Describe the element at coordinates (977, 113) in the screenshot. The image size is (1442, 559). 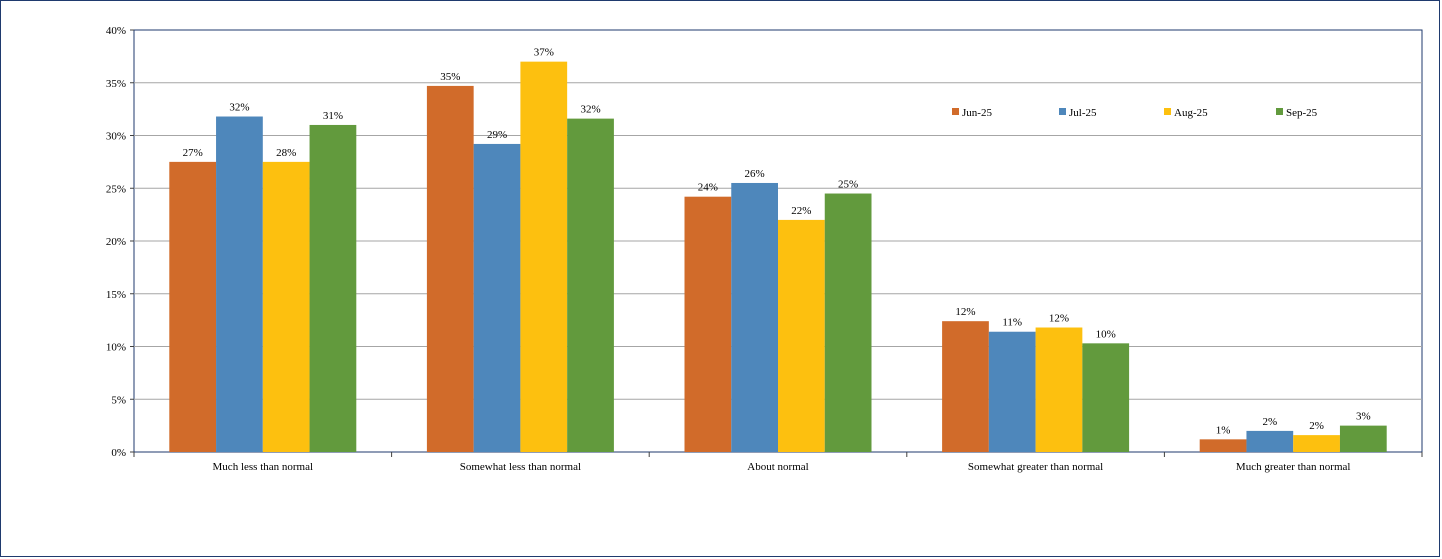
I see `legend-label-jun-25: Jun-25` at that location.